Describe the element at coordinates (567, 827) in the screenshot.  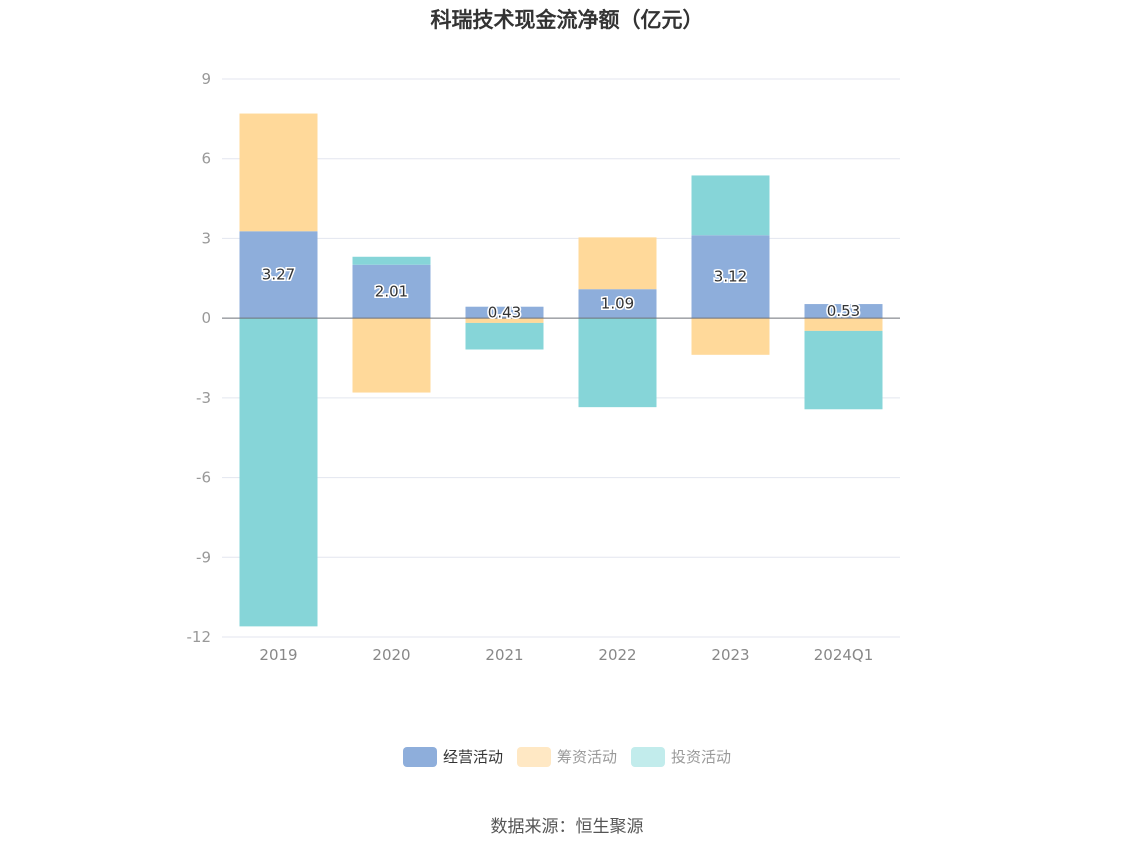
I see `source-note: 数据来源：恒生聚源` at that location.